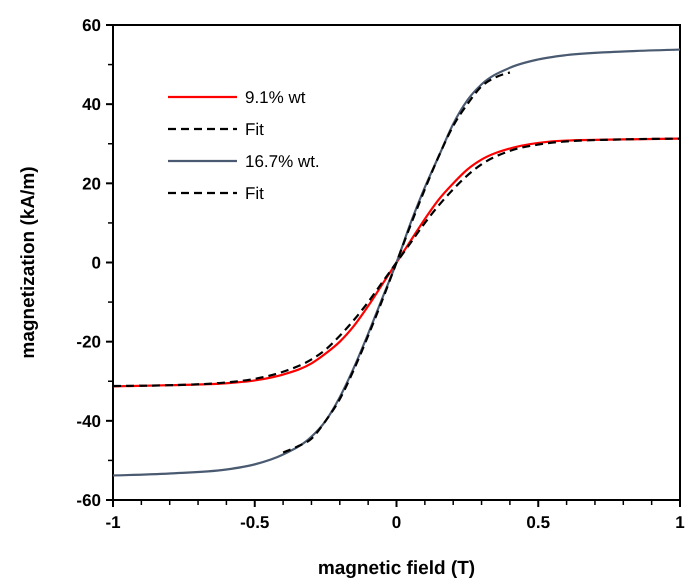  Describe the element at coordinates (680, 522) in the screenshot. I see `x-tick-label: 1` at that location.